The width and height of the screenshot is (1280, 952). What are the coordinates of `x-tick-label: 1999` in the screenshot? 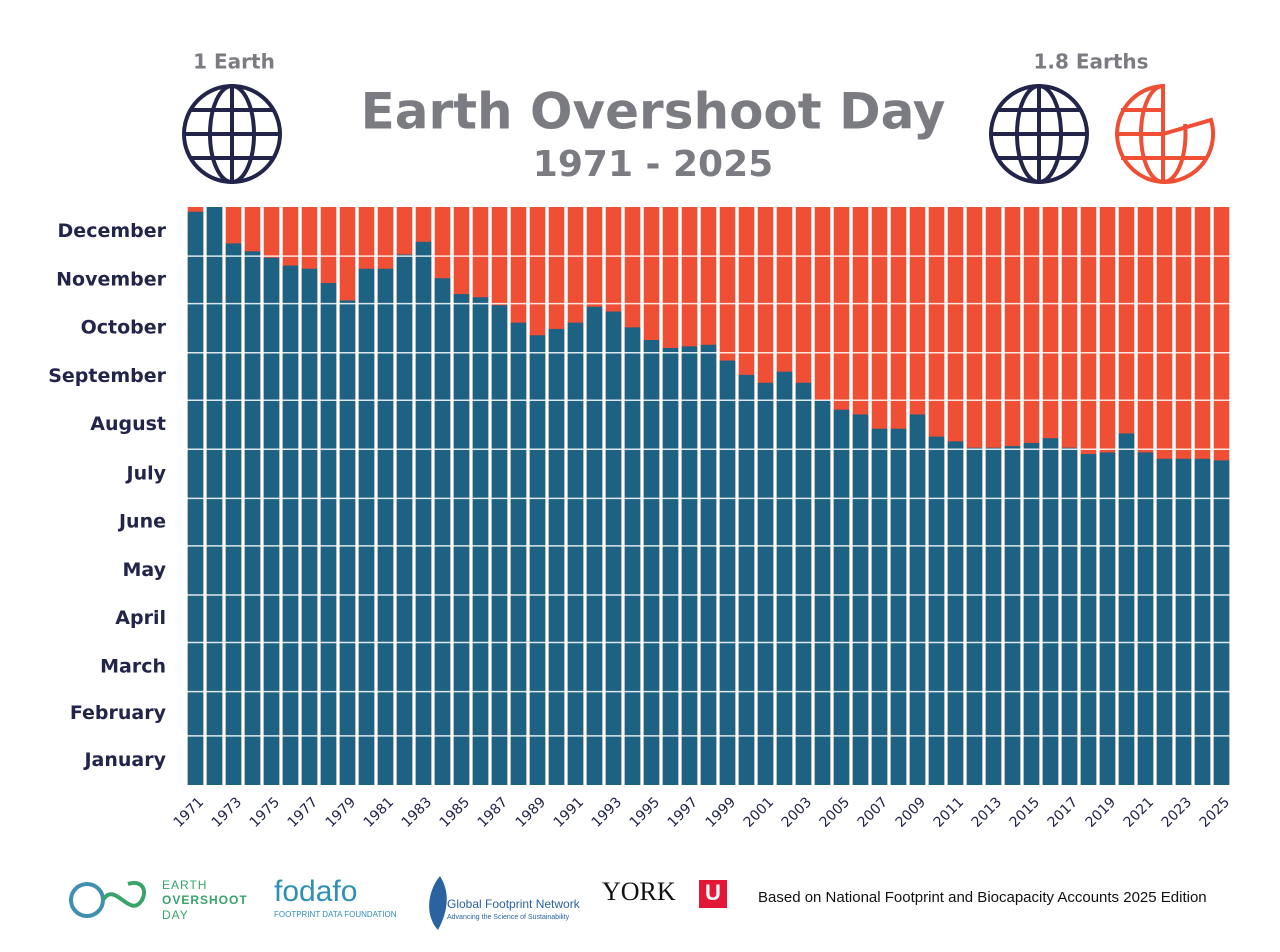 It's located at (721, 812).